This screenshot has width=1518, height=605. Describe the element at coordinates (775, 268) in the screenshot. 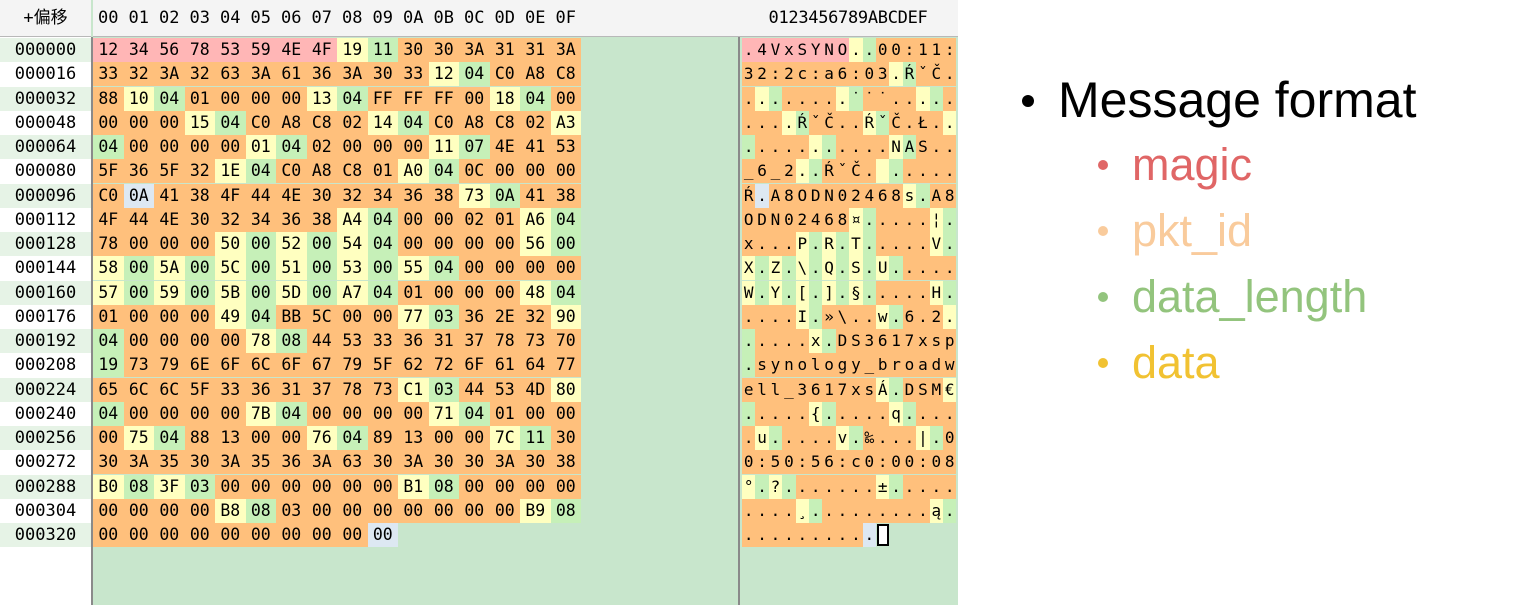

I see `ascii-char: Z` at that location.